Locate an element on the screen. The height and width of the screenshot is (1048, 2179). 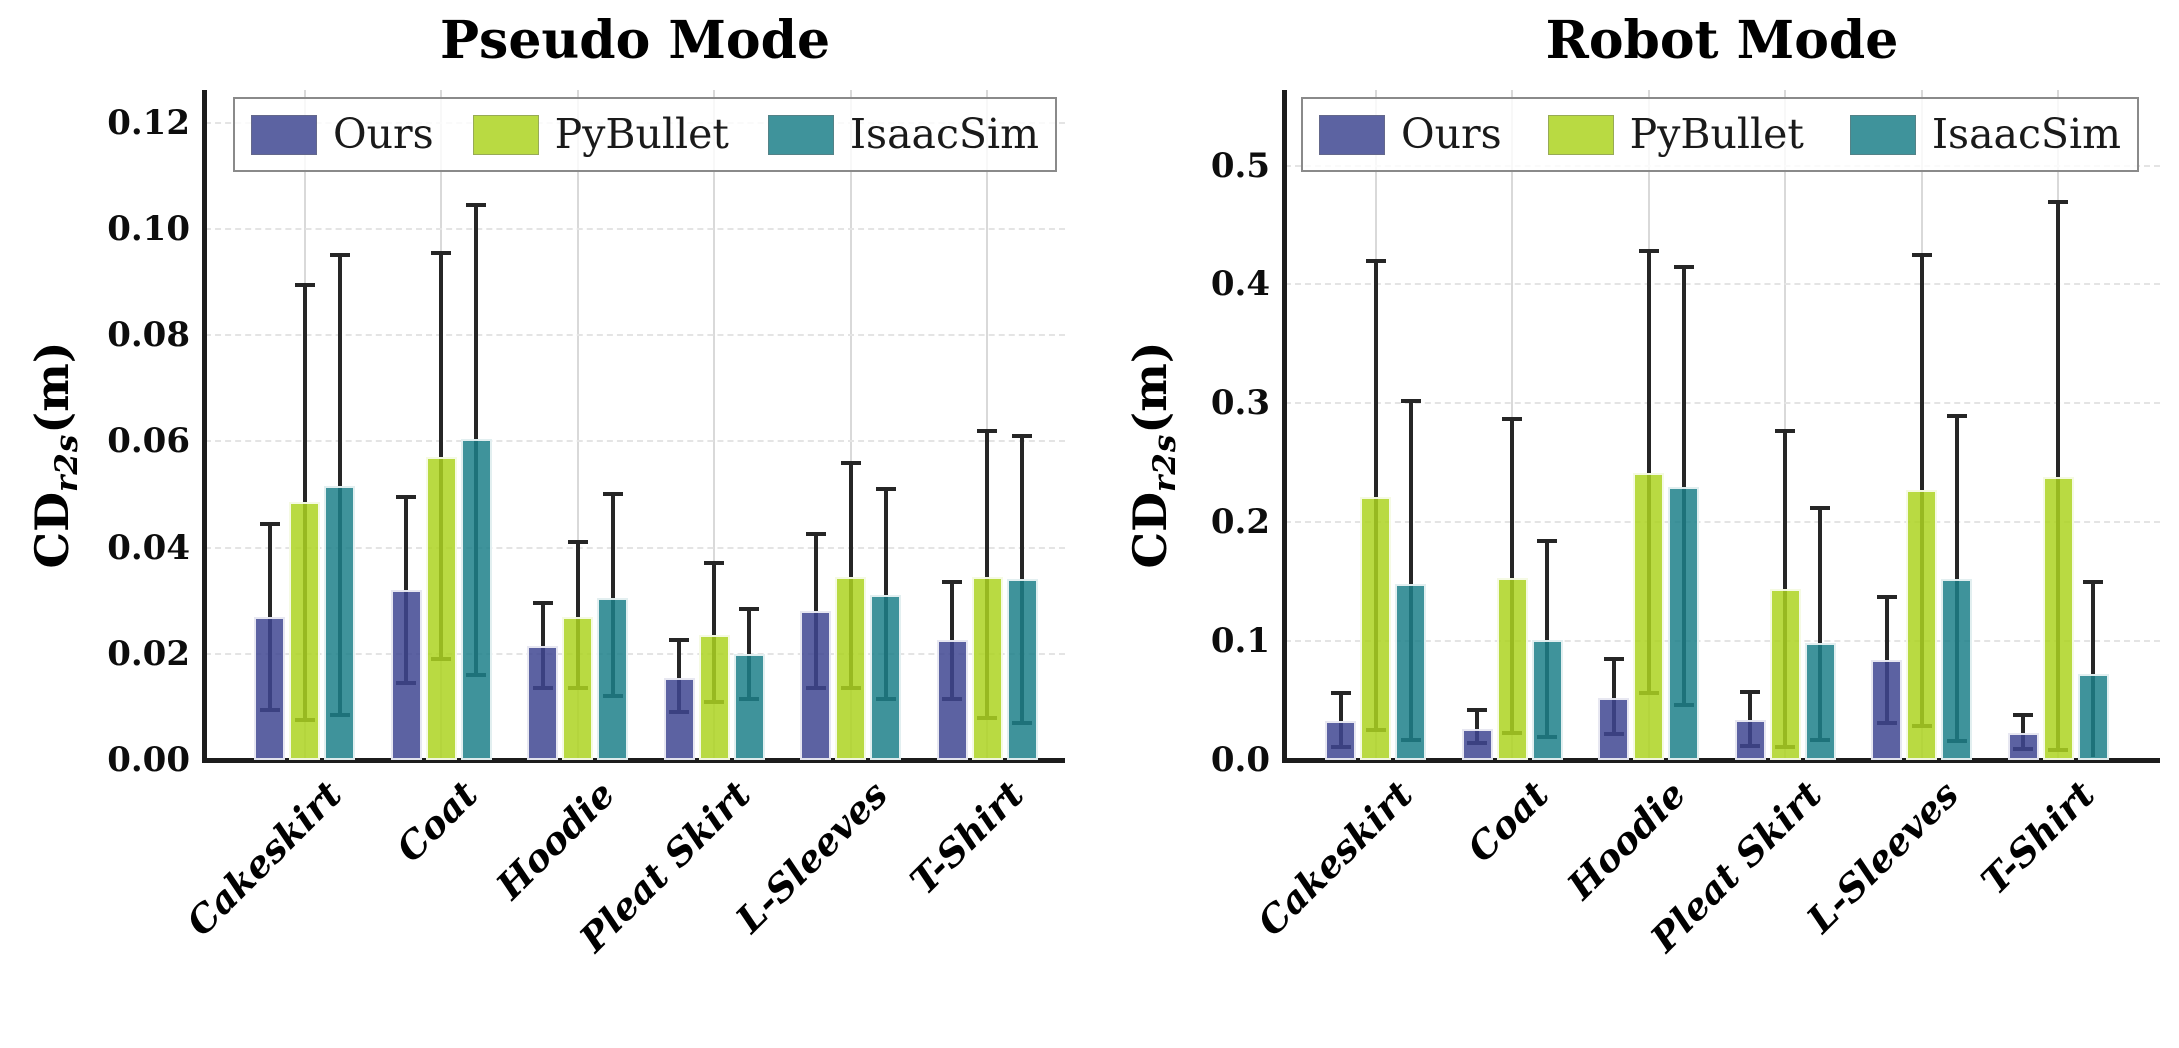
bar-pybullet-pleat-skirt is located at coordinates (714, 697).